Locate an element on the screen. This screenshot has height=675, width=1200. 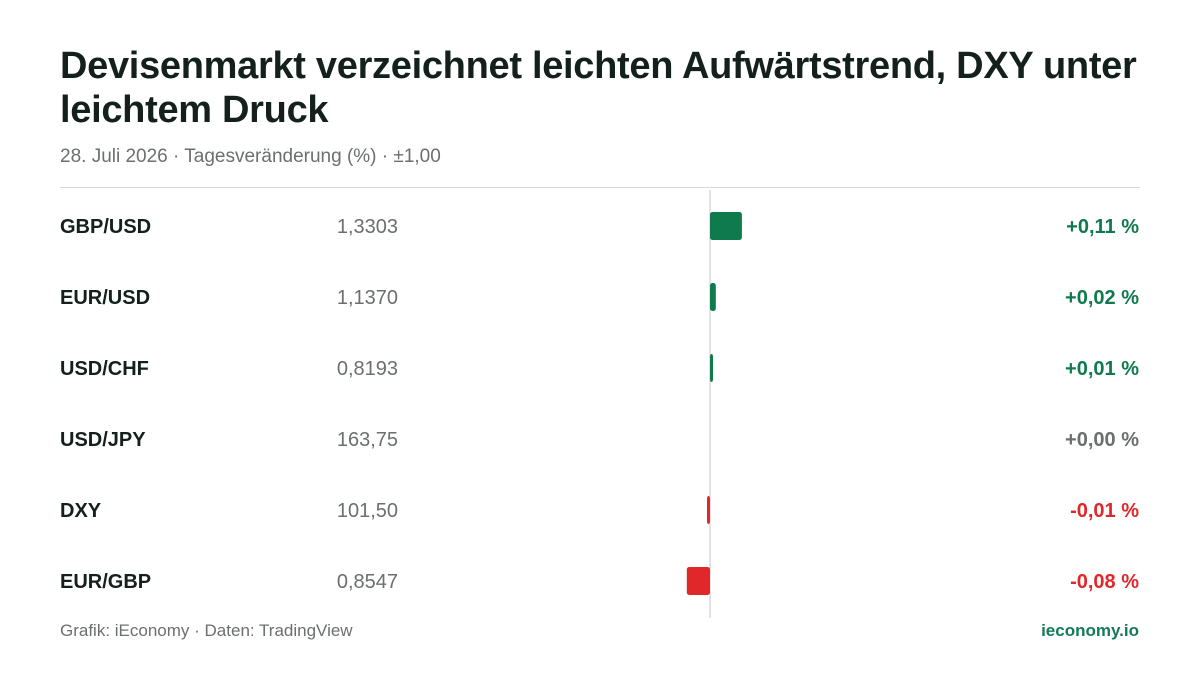
value-label: +0,11 % is located at coordinates (1102, 227).